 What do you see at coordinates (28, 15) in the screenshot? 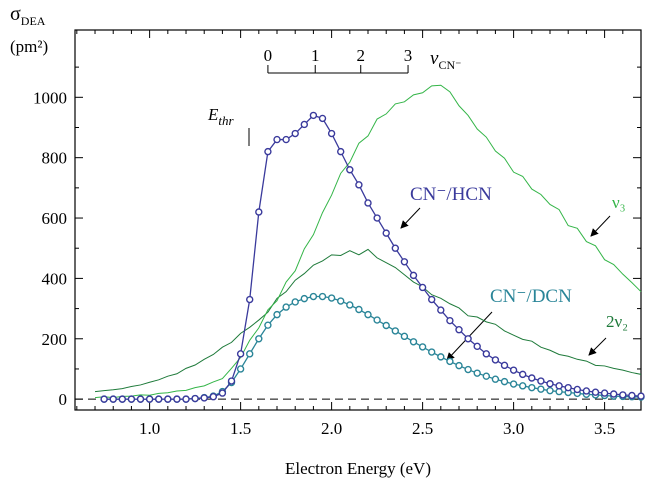
I see `y-axis-label: σDEA` at bounding box center [28, 15].